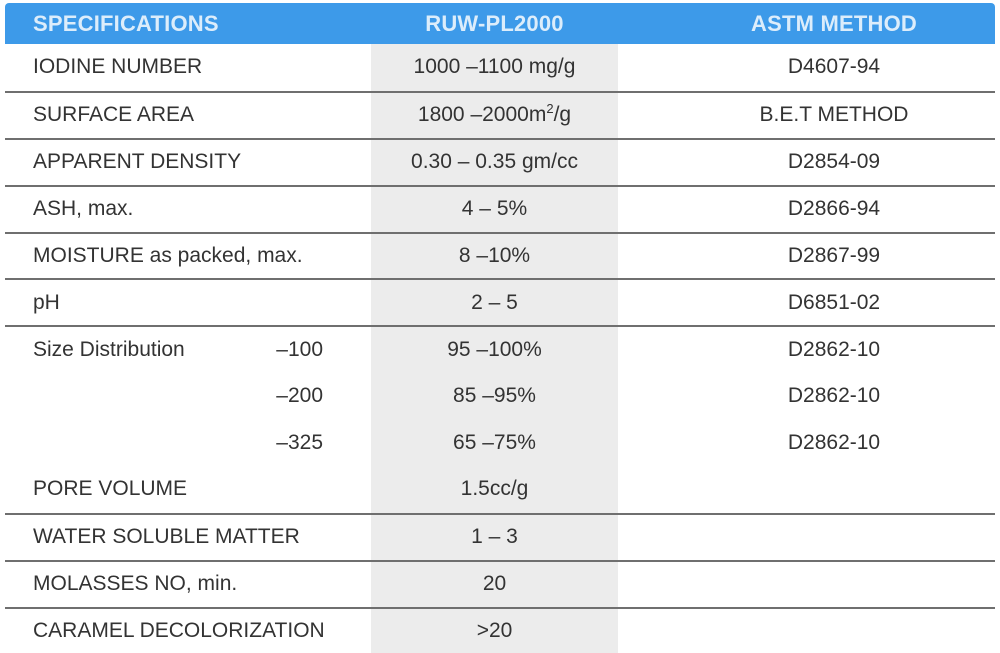  What do you see at coordinates (834, 302) in the screenshot?
I see `method-cell: D6851-02` at bounding box center [834, 302].